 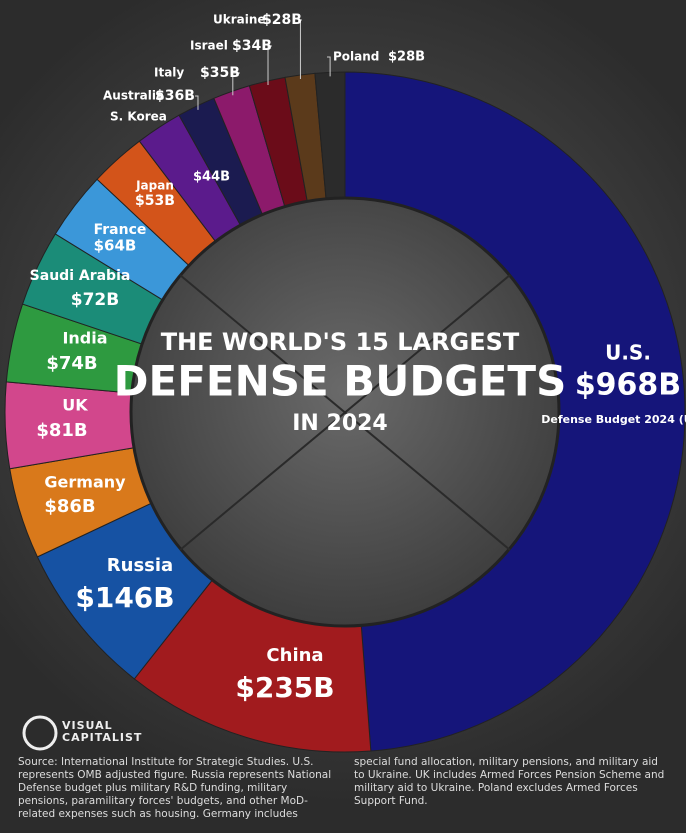 What do you see at coordinates (102, 731) in the screenshot?
I see `logo: VISUAL CAPITALIST` at bounding box center [102, 731].